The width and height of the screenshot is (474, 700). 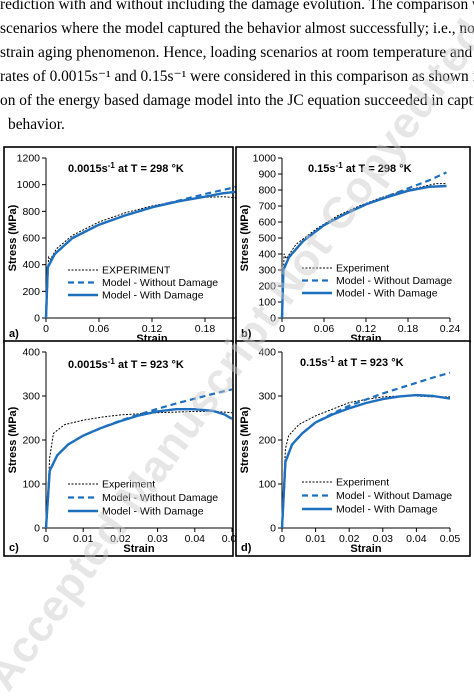 I want to click on panel-letter: d), so click(x=246, y=548).